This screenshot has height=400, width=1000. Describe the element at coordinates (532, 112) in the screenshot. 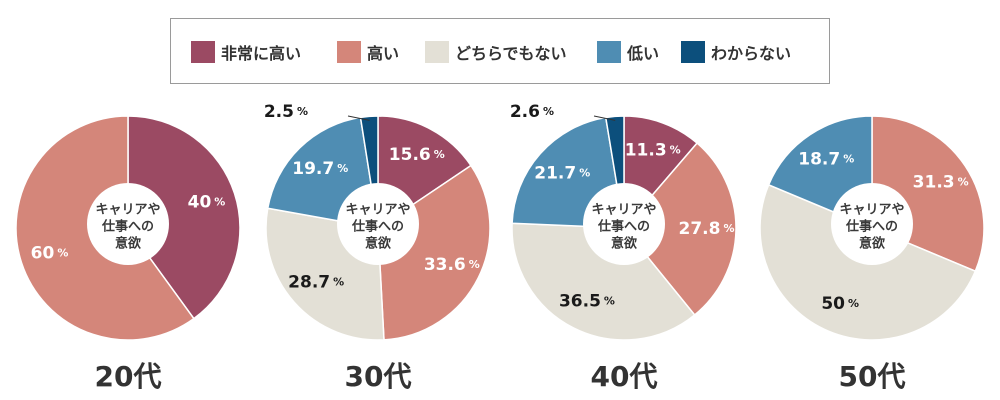

I see `slice-value-label: 2.6%` at that location.